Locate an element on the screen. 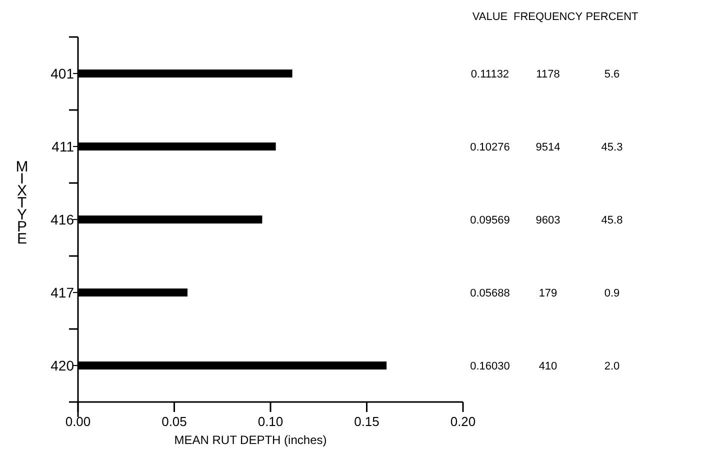 The width and height of the screenshot is (726, 459). text: 2.0 is located at coordinates (612, 366).